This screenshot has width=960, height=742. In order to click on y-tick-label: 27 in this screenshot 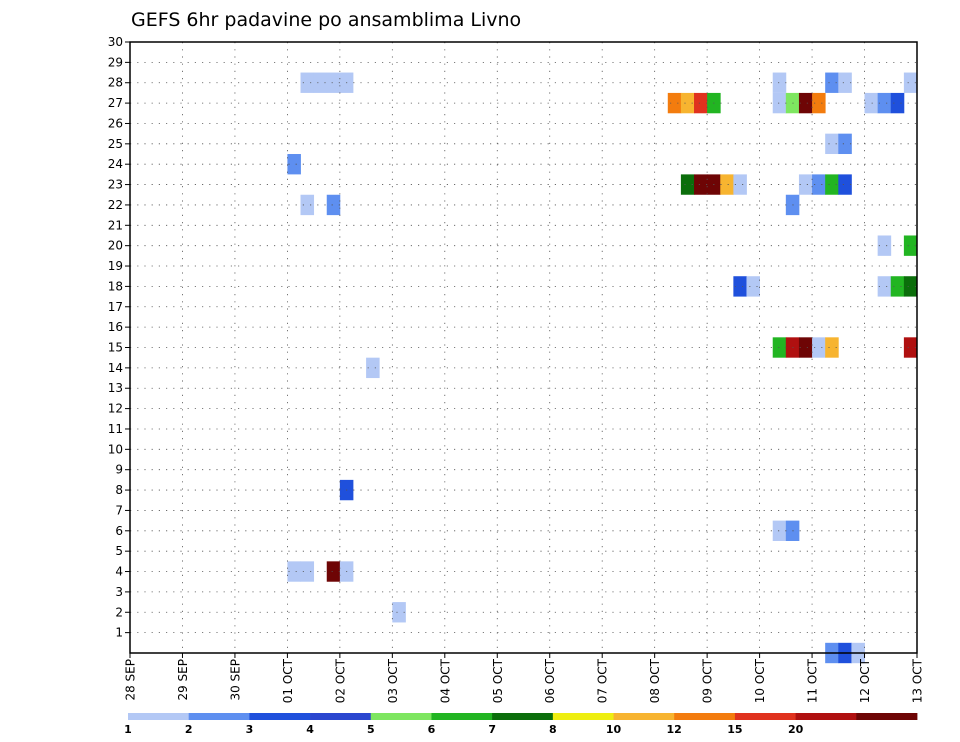, I will do `click(115, 103)`.